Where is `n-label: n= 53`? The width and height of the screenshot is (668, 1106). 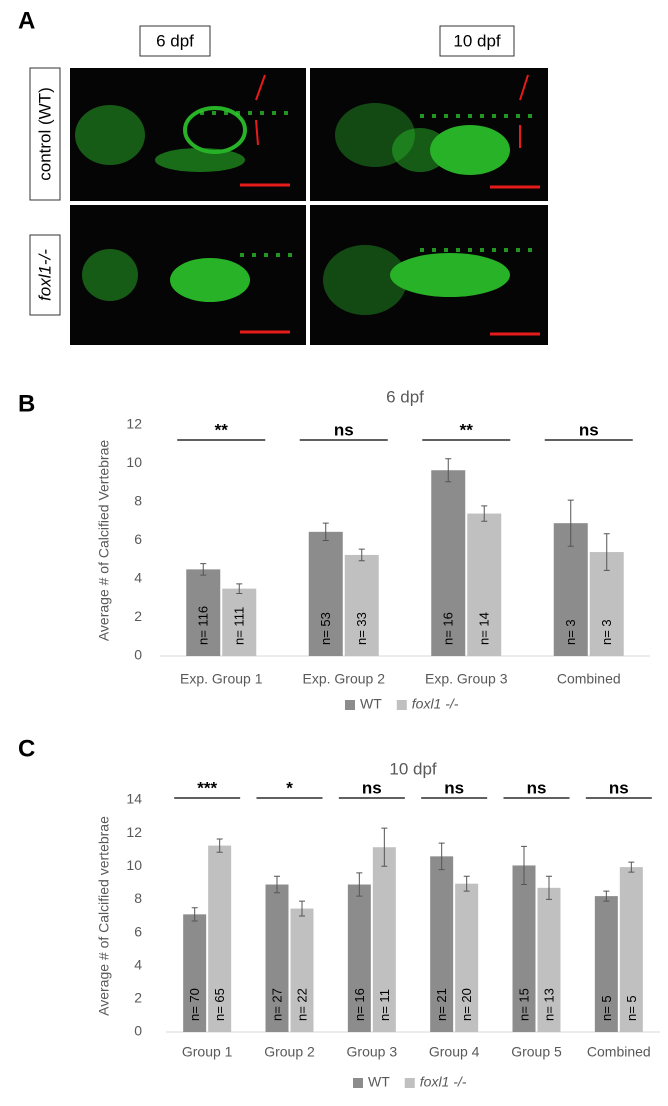 n-label: n= 53 is located at coordinates (325, 628).